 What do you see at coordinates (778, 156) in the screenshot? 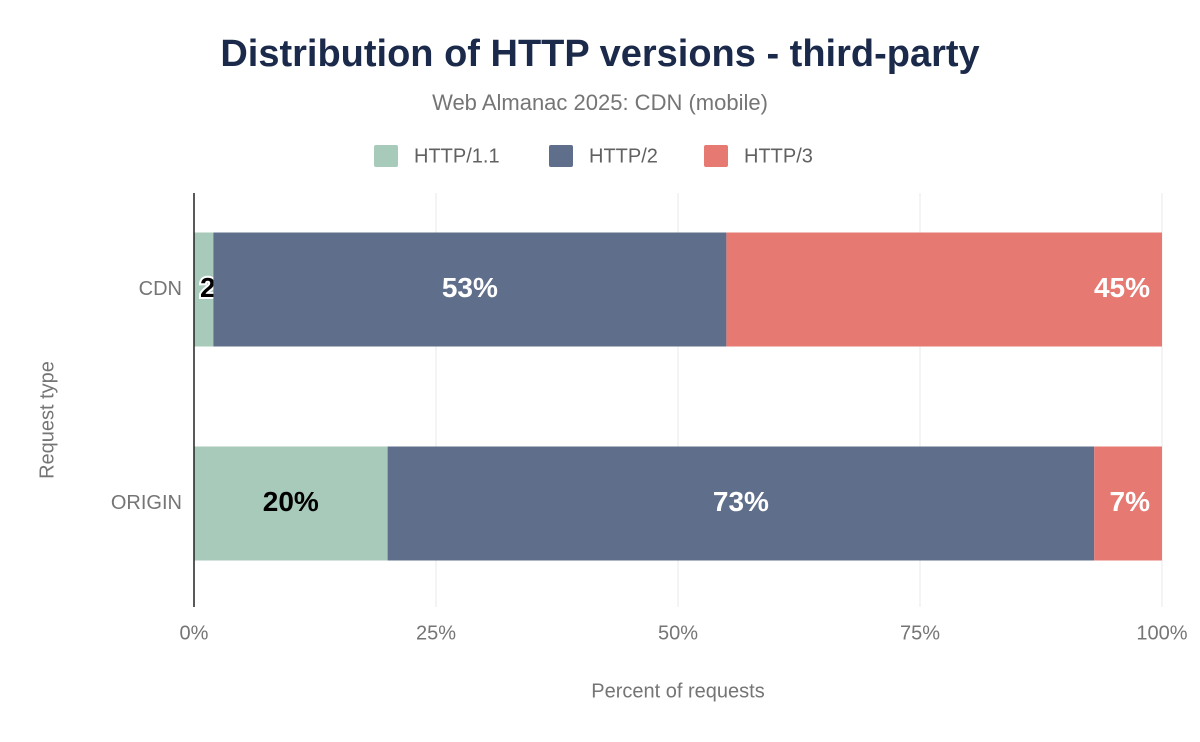
I see `legend-label: HTTP/3` at bounding box center [778, 156].